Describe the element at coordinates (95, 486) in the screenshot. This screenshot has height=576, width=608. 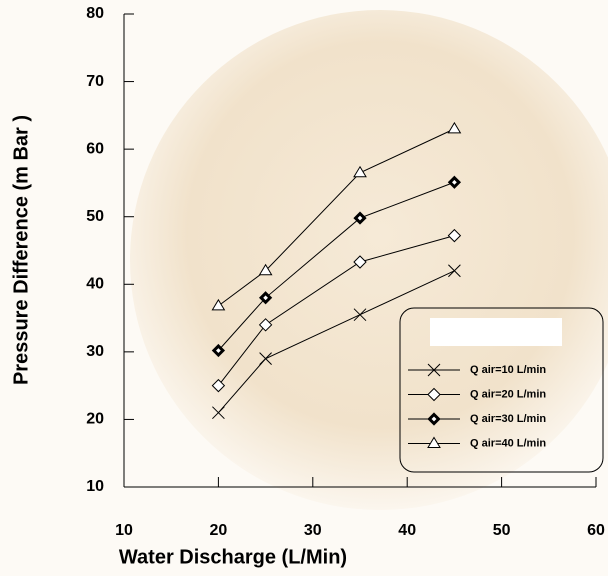
I see `y-tick-label: 10` at that location.